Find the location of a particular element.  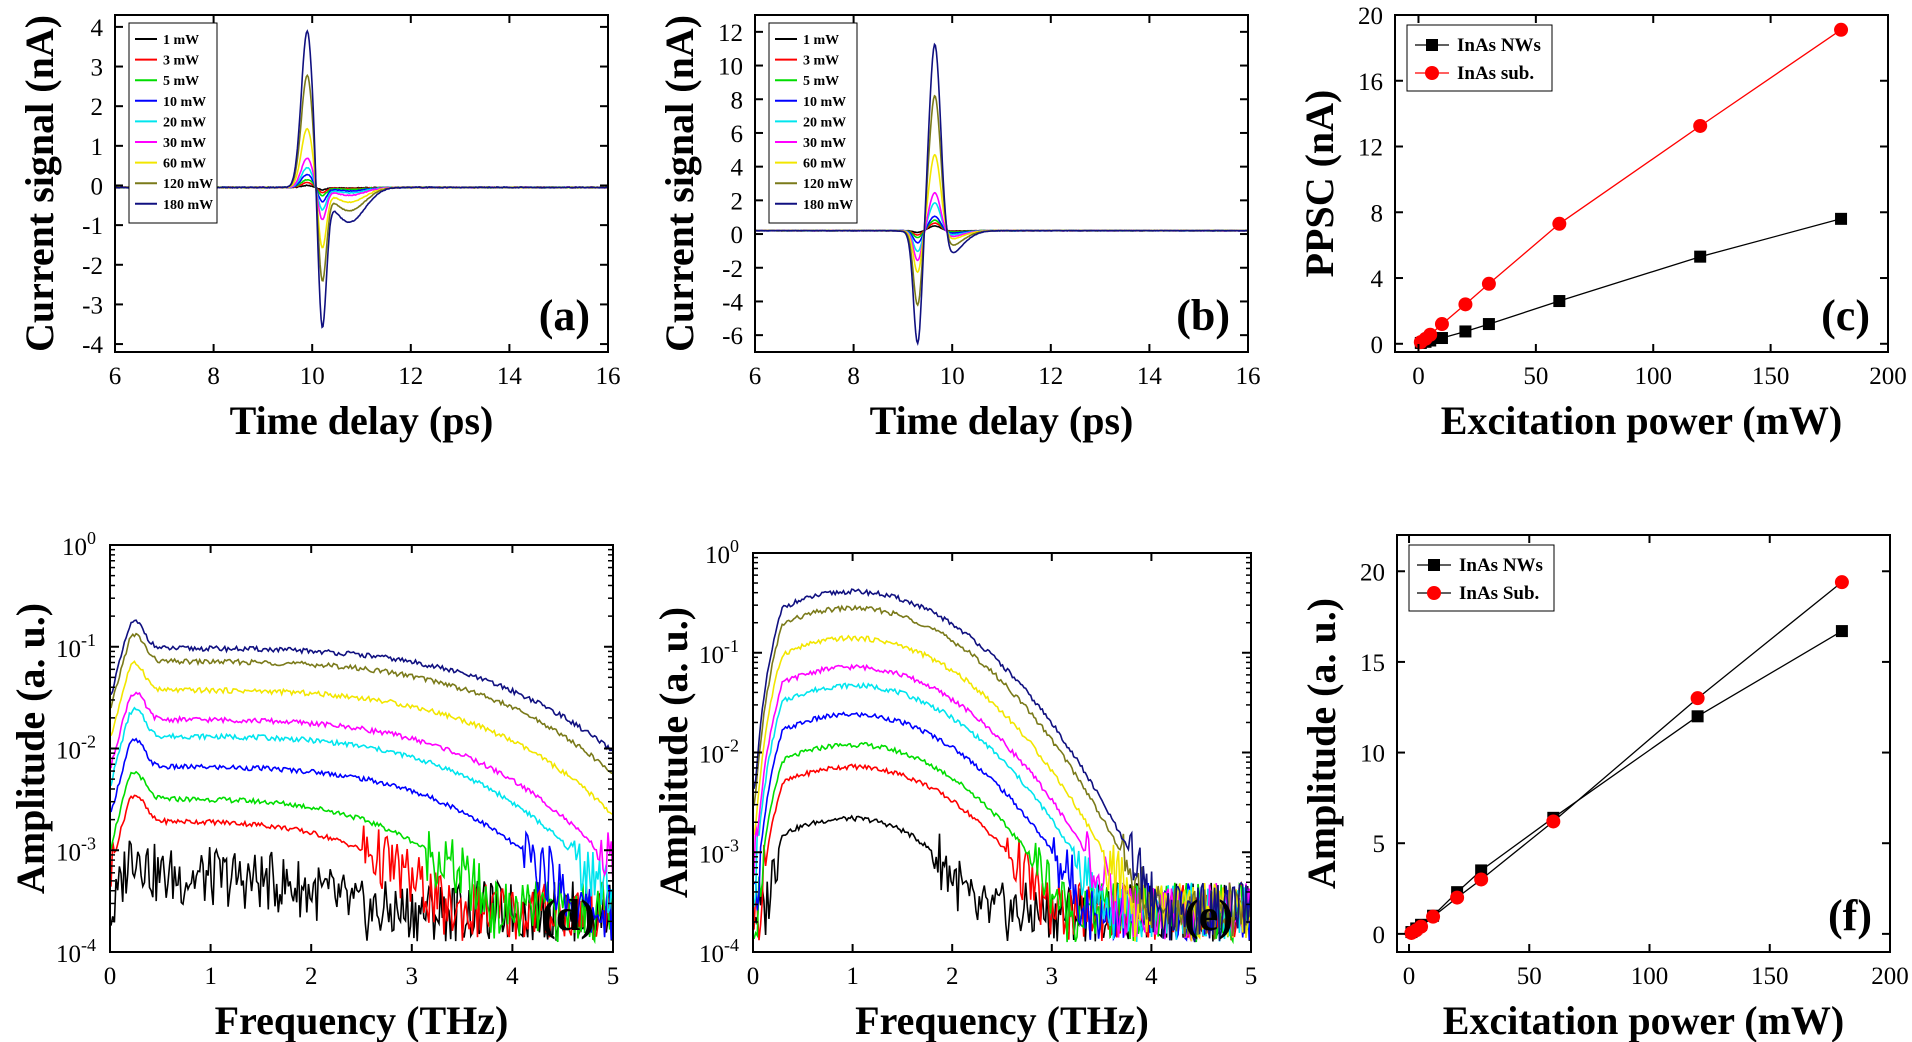

legend-entry: 60 mW is located at coordinates (824, 164).